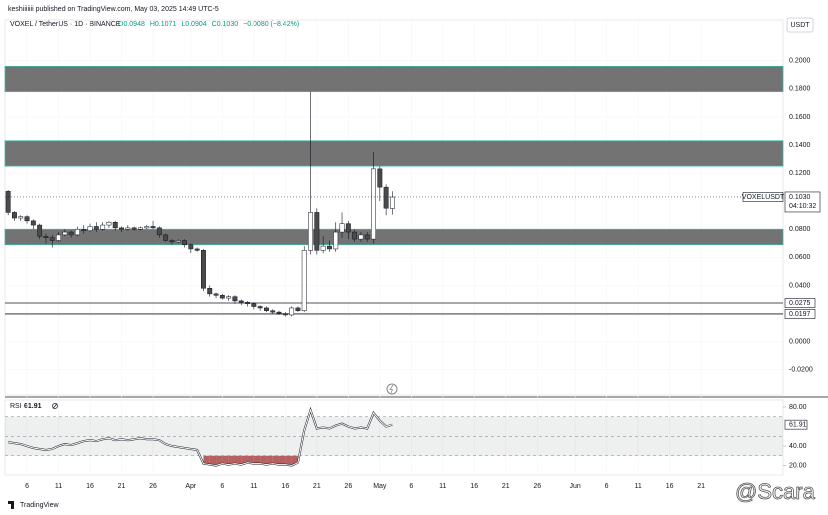 The width and height of the screenshot is (828, 515). I want to click on y-tick-label: 0.1800, so click(800, 89).